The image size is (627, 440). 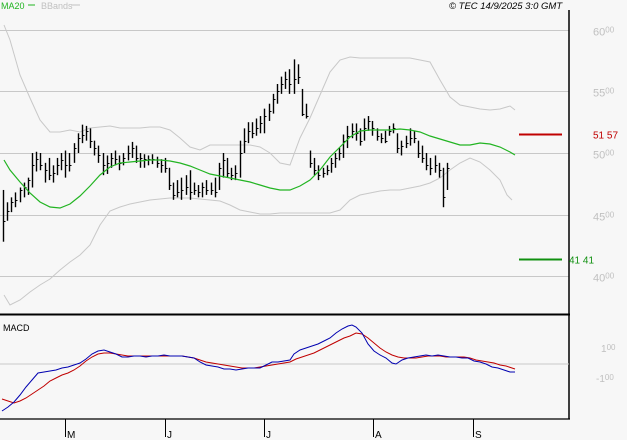 I want to click on copyright-timestamp: © TEC 14/9/2025 3:0 GMT, so click(x=506, y=6).